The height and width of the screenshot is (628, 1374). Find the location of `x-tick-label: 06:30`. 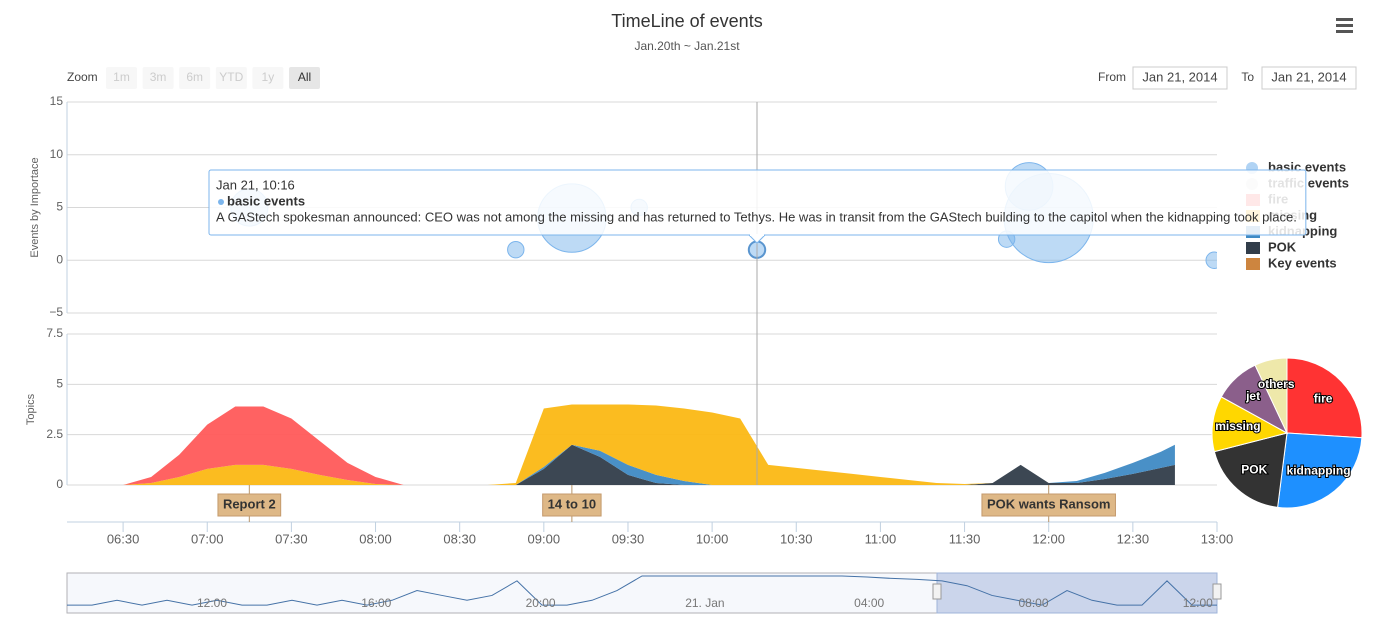

x-tick-label: 06:30 is located at coordinates (123, 538).